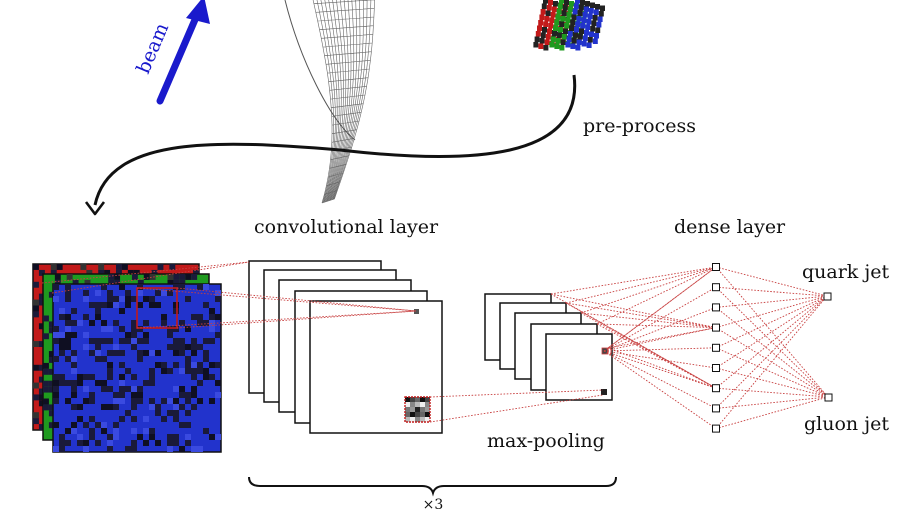 The height and width of the screenshot is (517, 918). I want to click on repeat-label: ×3, so click(433, 505).